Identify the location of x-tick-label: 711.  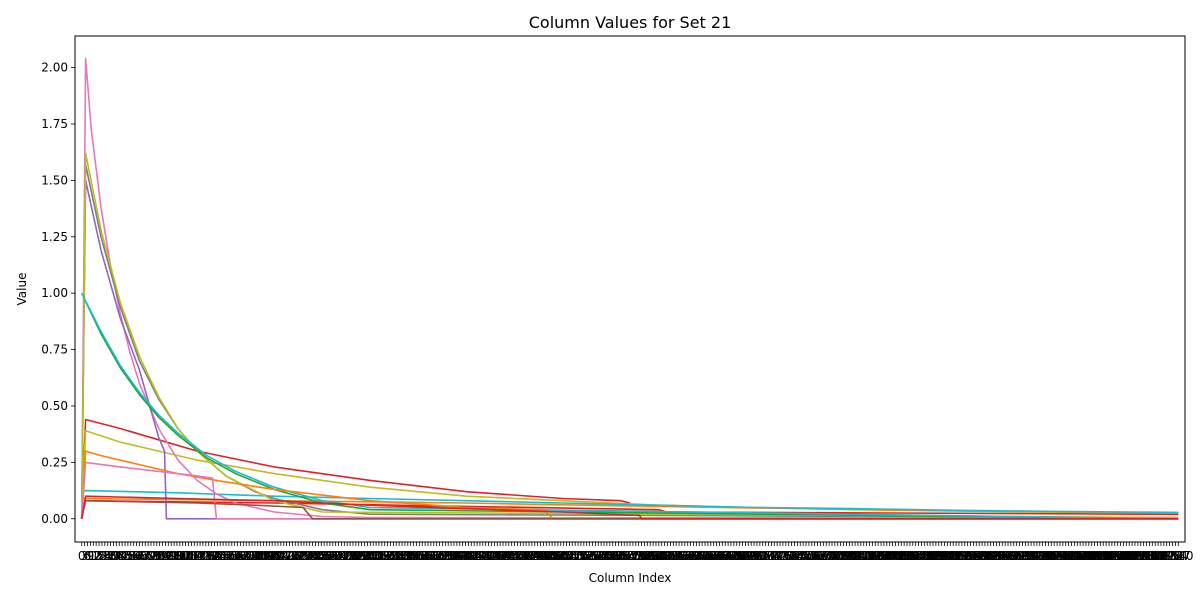
(765, 556).